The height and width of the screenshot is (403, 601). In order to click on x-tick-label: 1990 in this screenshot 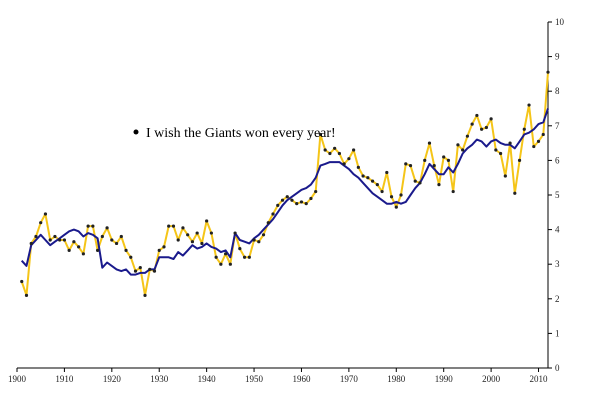, I will do `click(444, 379)`.